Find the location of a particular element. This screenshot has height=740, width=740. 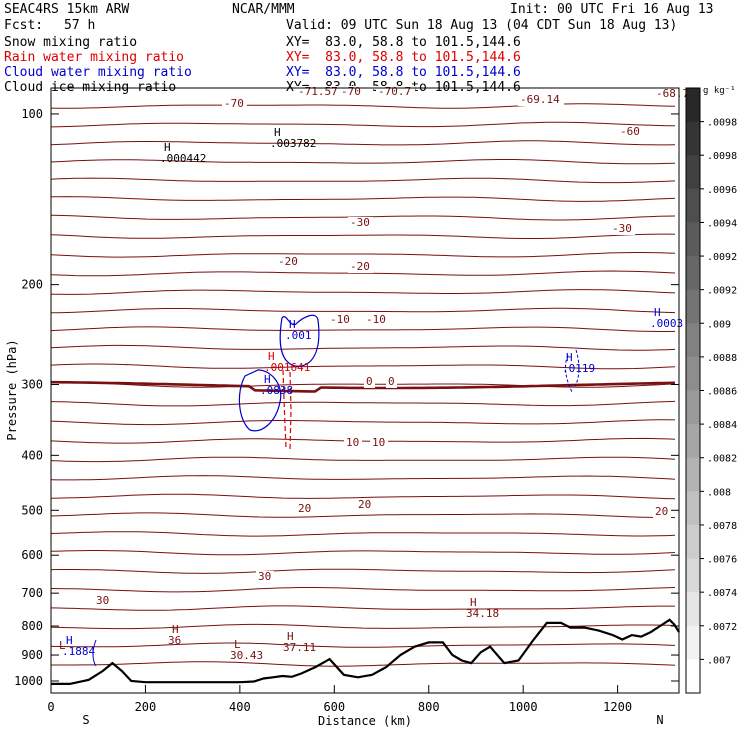

isotherm-label: -71.57 is located at coordinates (318, 91).